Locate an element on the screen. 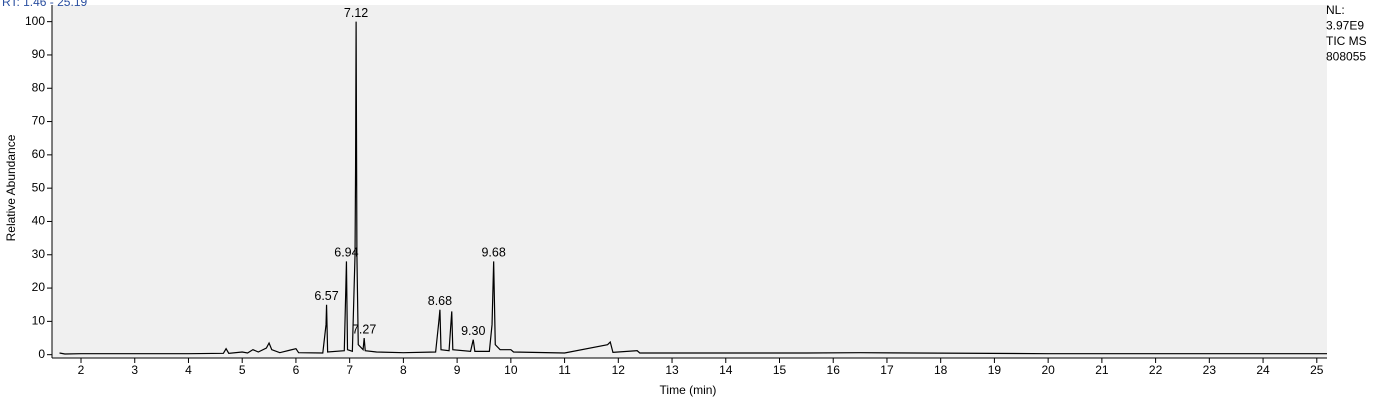  y-tick-label: 50 is located at coordinates (39, 187).